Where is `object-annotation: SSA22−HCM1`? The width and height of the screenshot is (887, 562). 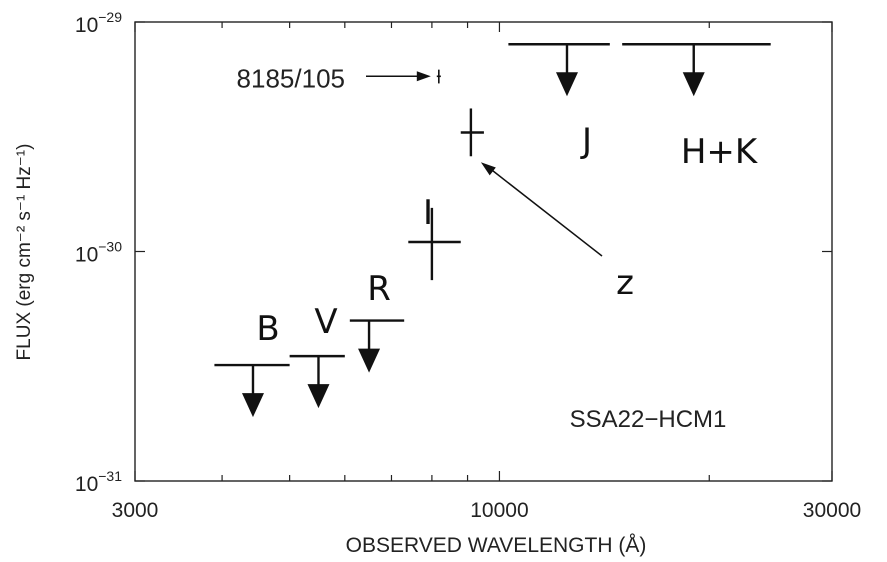 object-annotation: SSA22−HCM1 is located at coordinates (648, 419).